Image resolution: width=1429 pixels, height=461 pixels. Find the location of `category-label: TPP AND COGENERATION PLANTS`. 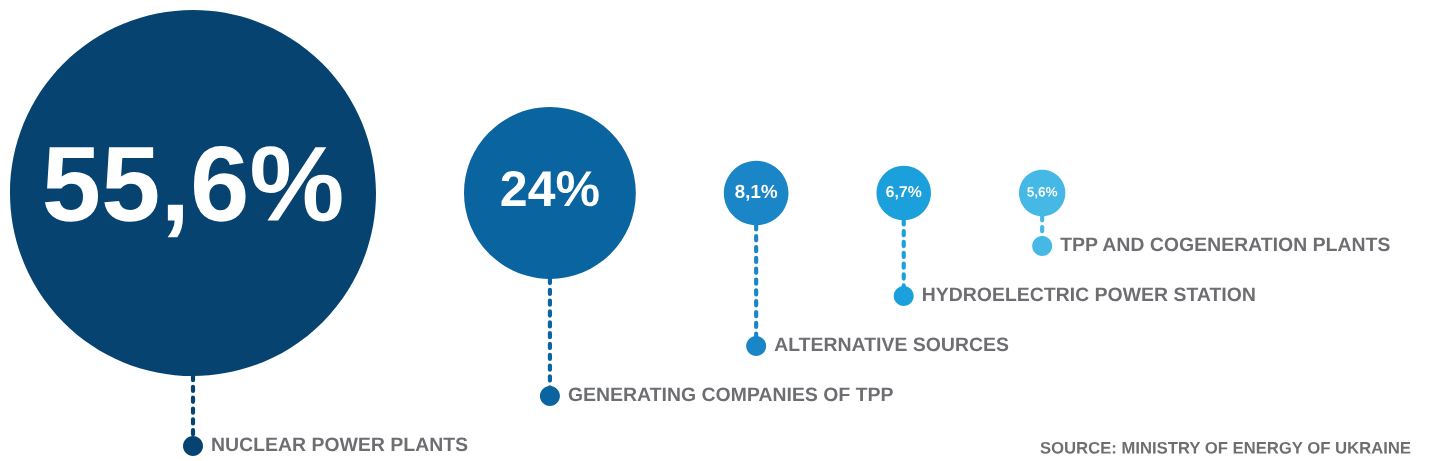

category-label: TPP AND COGENERATION PLANTS is located at coordinates (1225, 244).